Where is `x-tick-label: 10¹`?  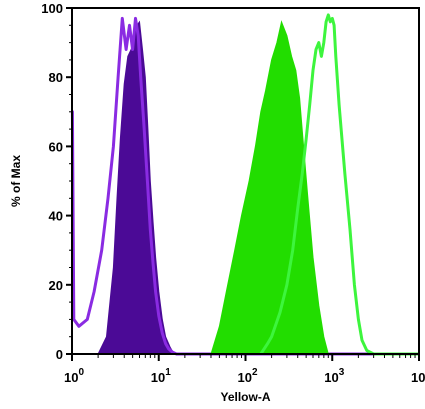 x-tick-label: 10¹ is located at coordinates (161, 376).